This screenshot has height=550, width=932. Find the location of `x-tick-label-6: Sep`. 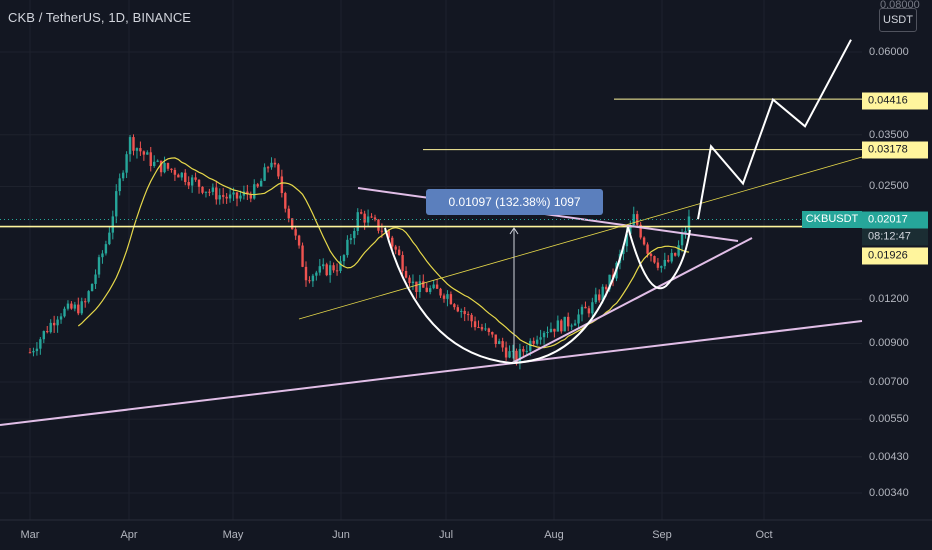

x-tick-label-6: Sep is located at coordinates (662, 535).